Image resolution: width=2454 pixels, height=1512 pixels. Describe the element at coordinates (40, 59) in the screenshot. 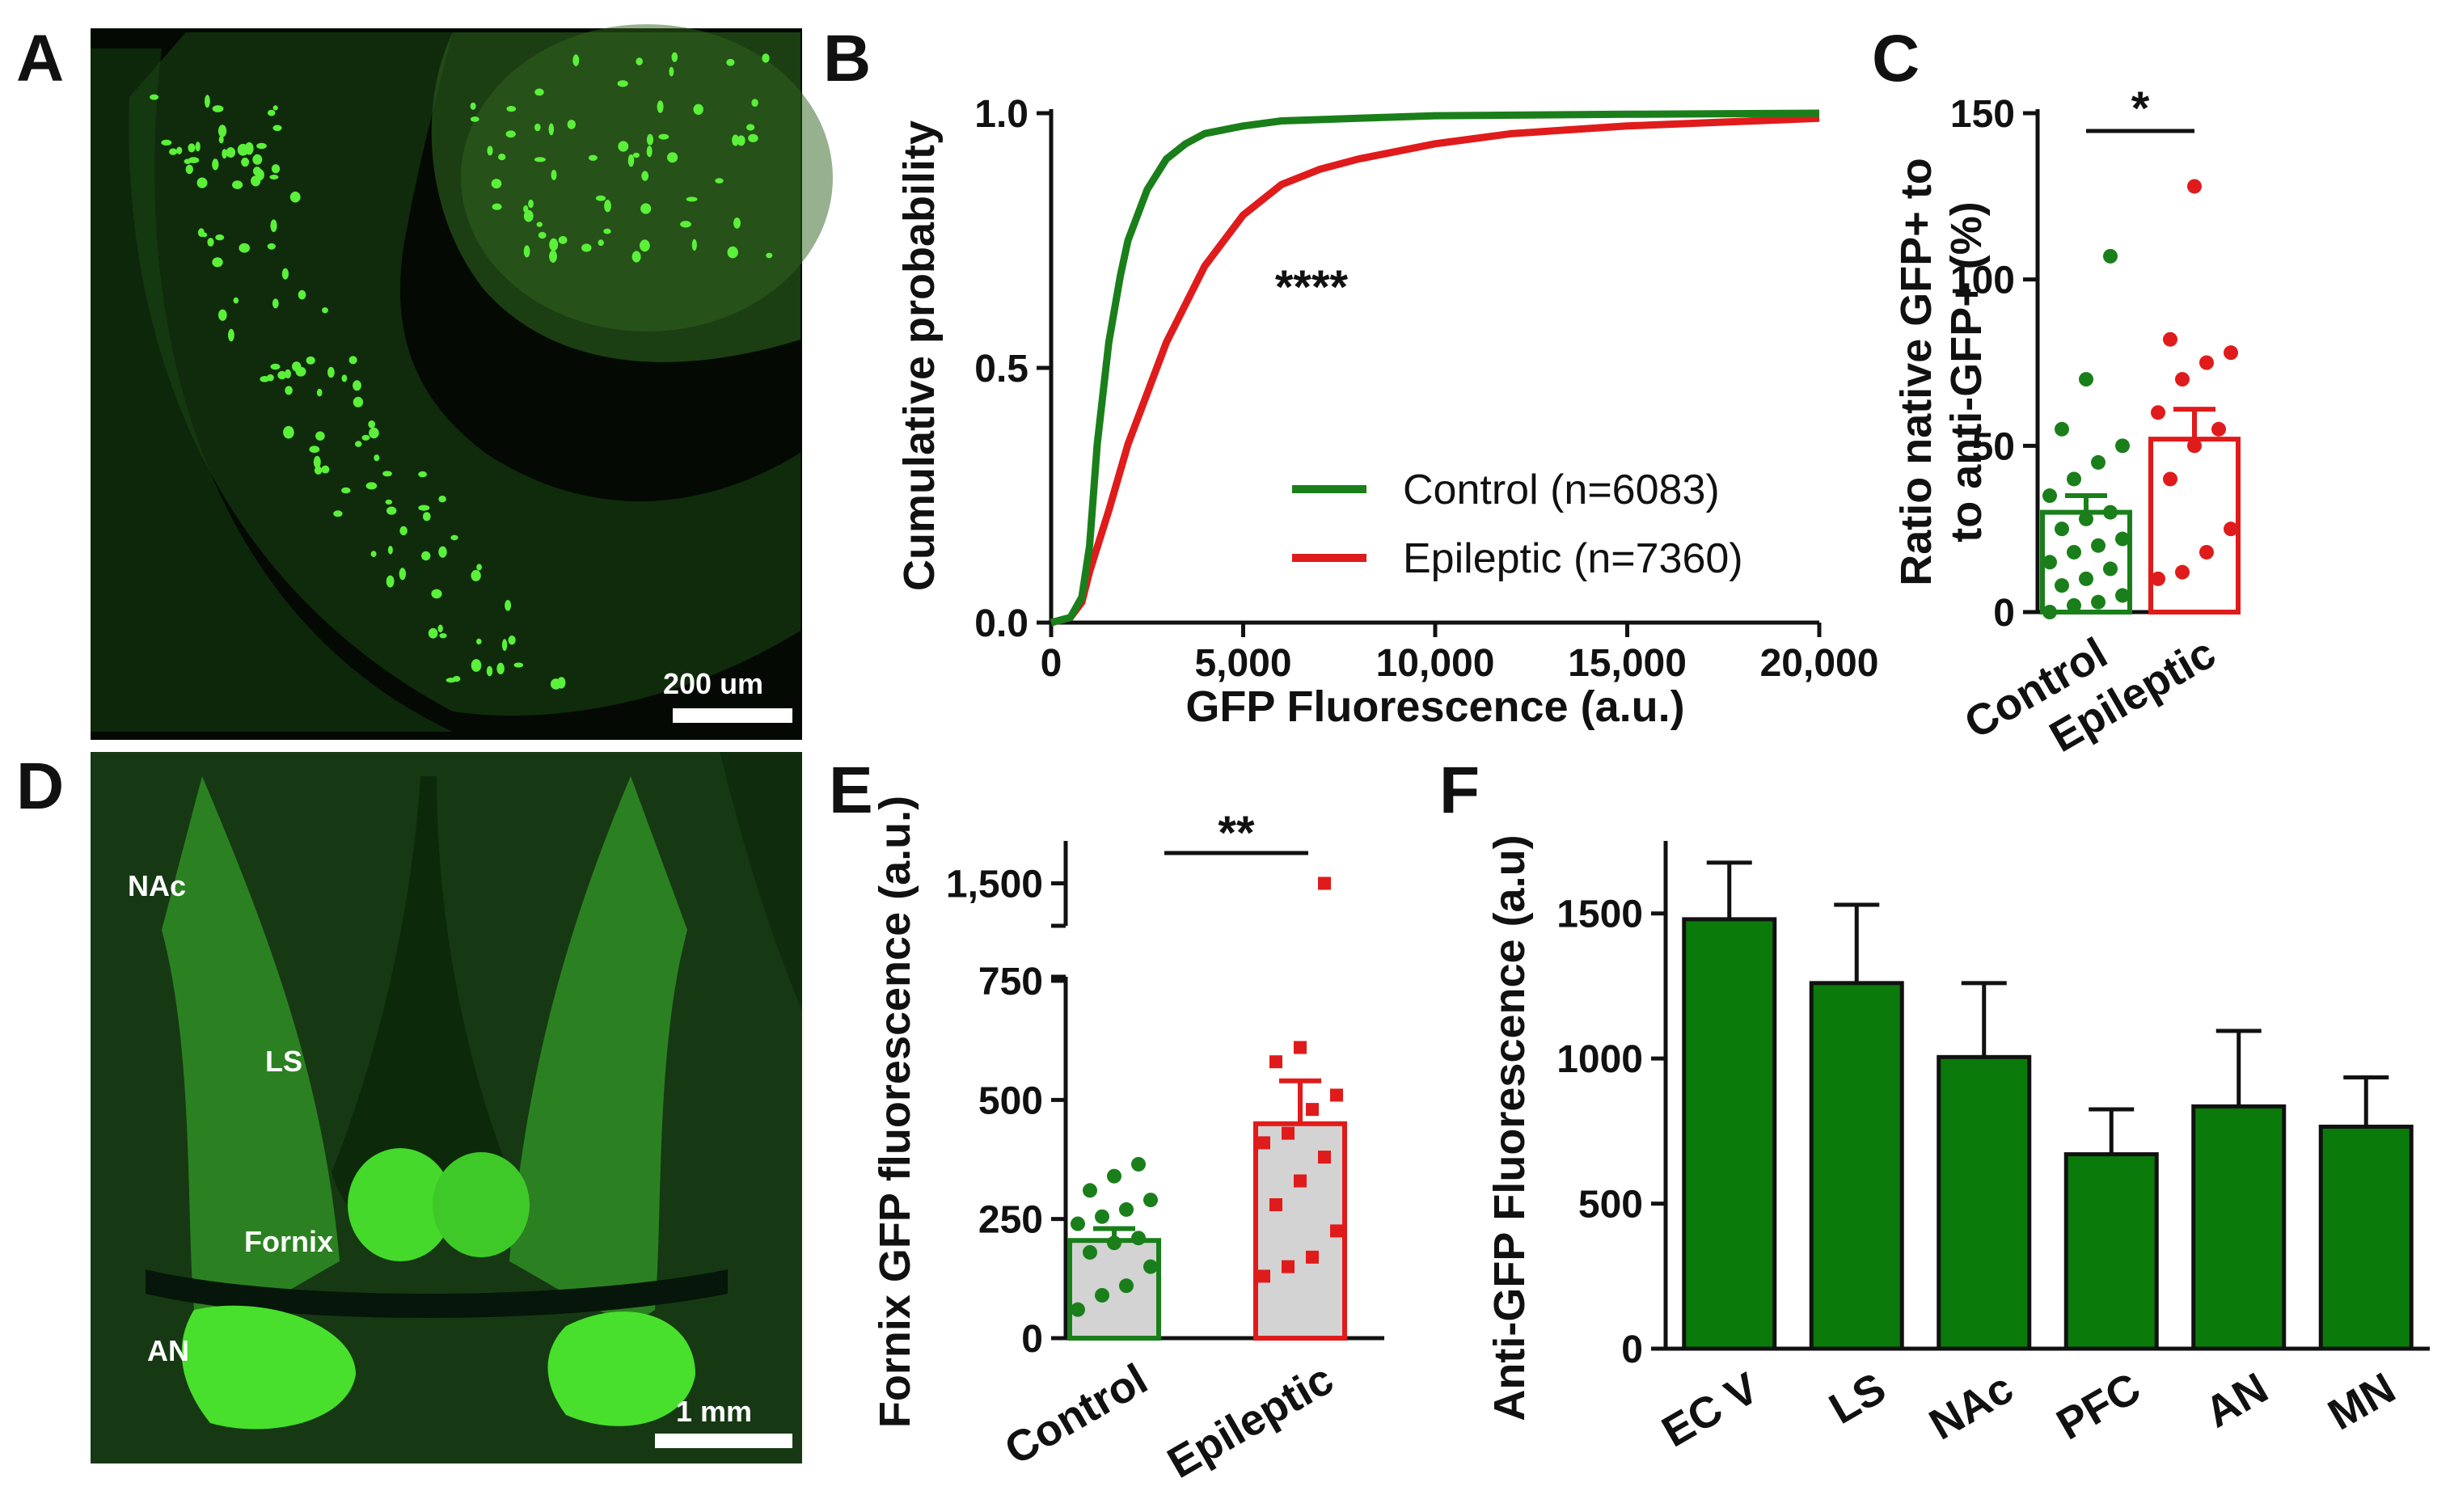

I see `panel-label-a: A` at that location.